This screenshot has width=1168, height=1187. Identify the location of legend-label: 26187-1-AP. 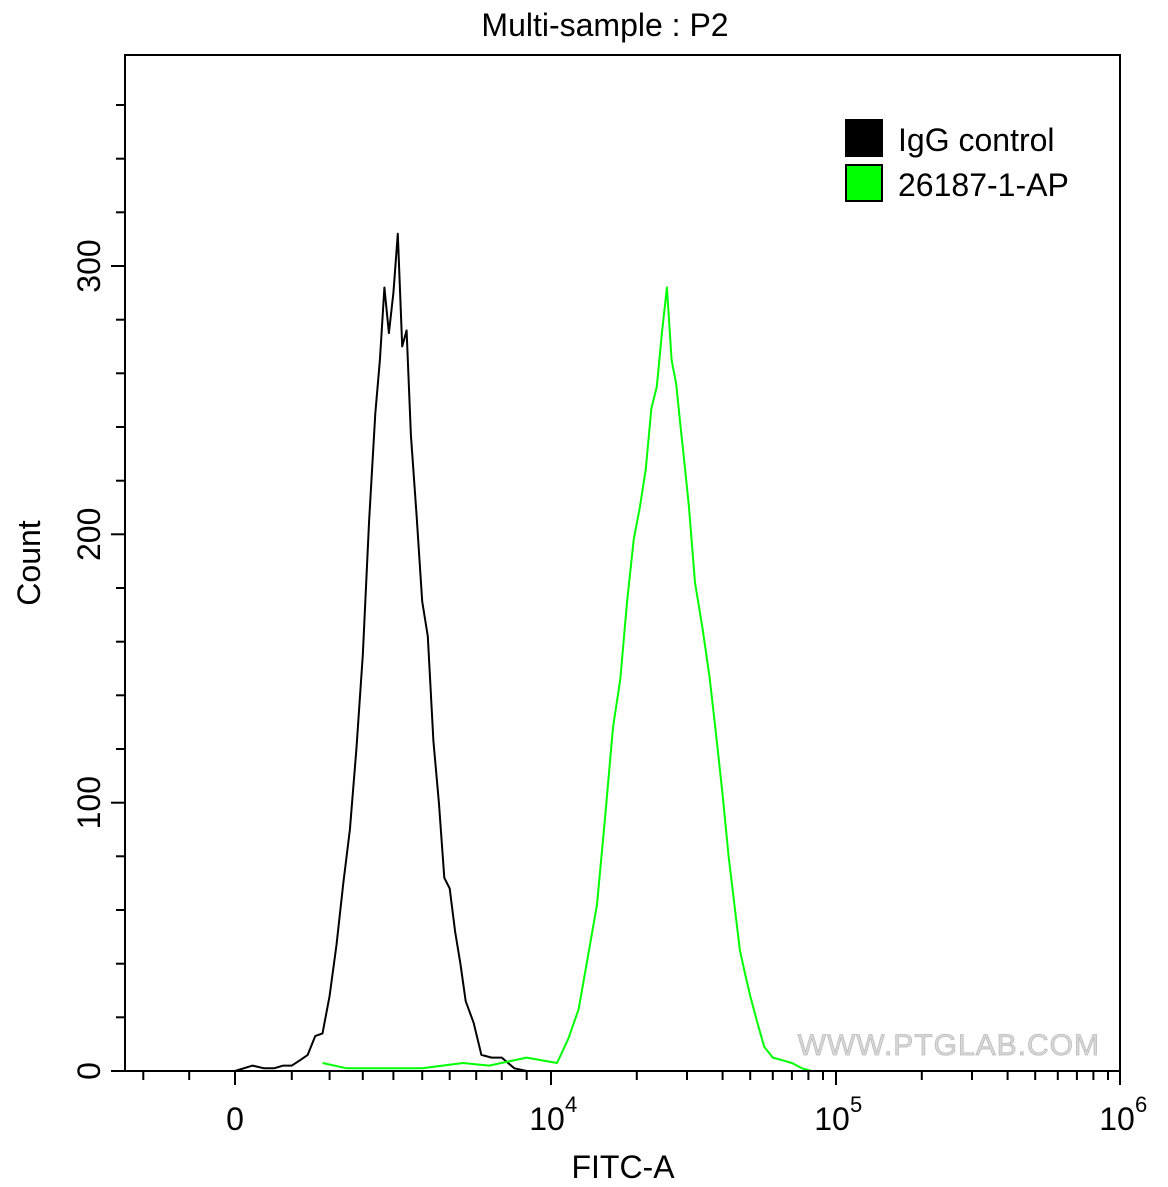
(983, 185).